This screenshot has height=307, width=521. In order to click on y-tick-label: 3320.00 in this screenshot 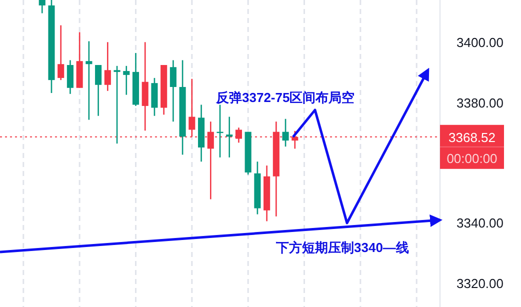, I will do `click(480, 283)`.